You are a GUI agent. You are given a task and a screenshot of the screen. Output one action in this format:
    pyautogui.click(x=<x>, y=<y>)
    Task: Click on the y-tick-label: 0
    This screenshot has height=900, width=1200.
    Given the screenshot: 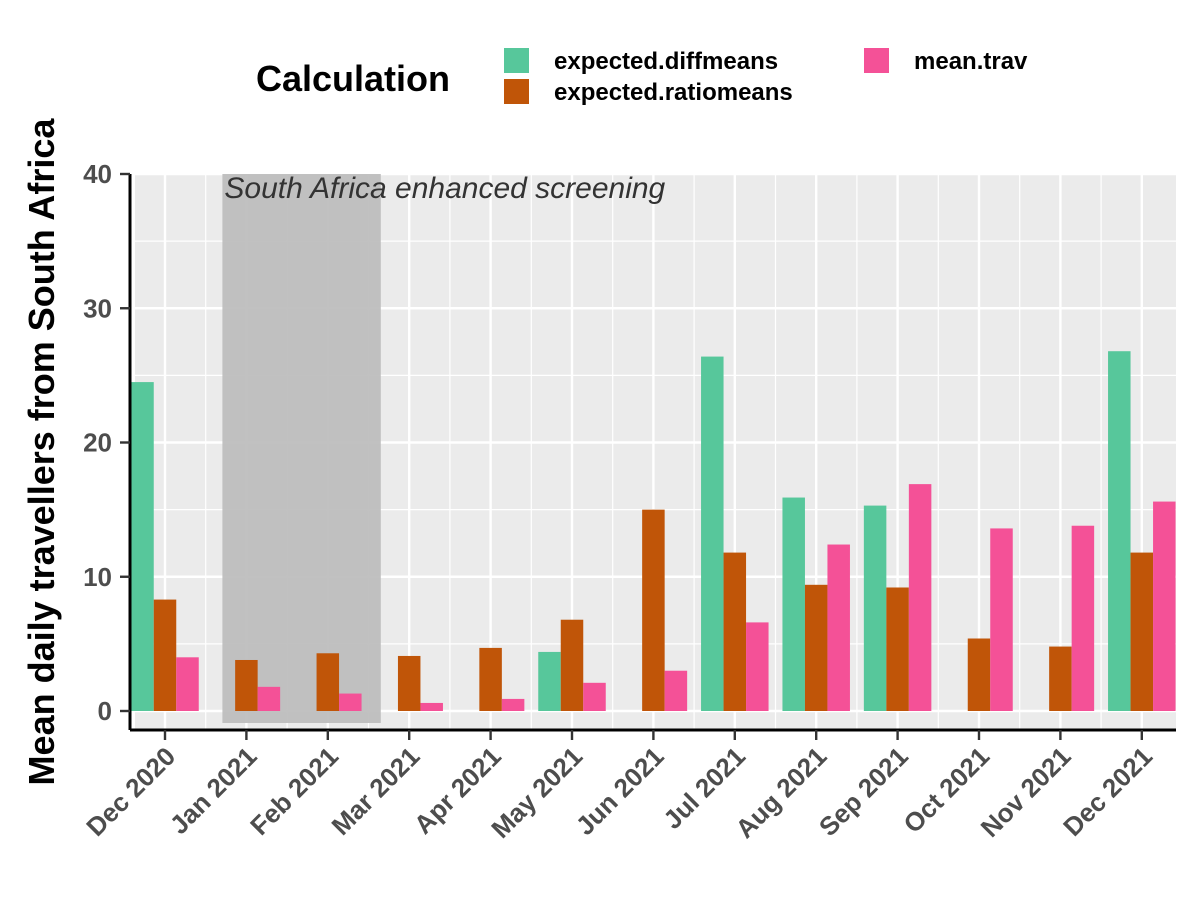 What is the action you would take?
    pyautogui.click(x=105, y=711)
    